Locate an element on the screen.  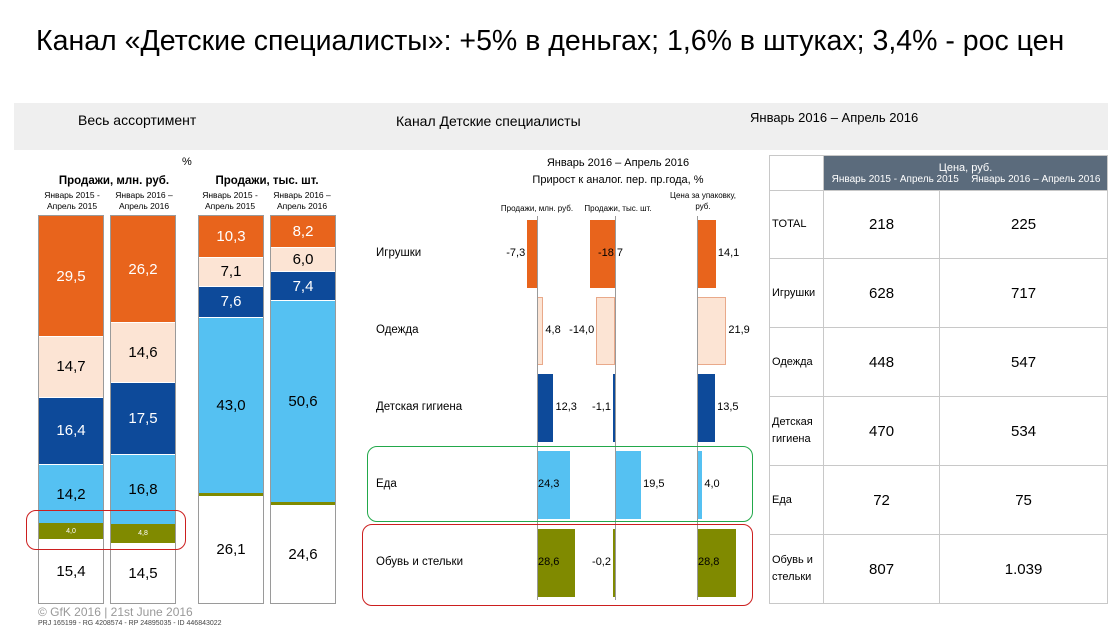
price-cell: 1.039 is located at coordinates (1023, 569).